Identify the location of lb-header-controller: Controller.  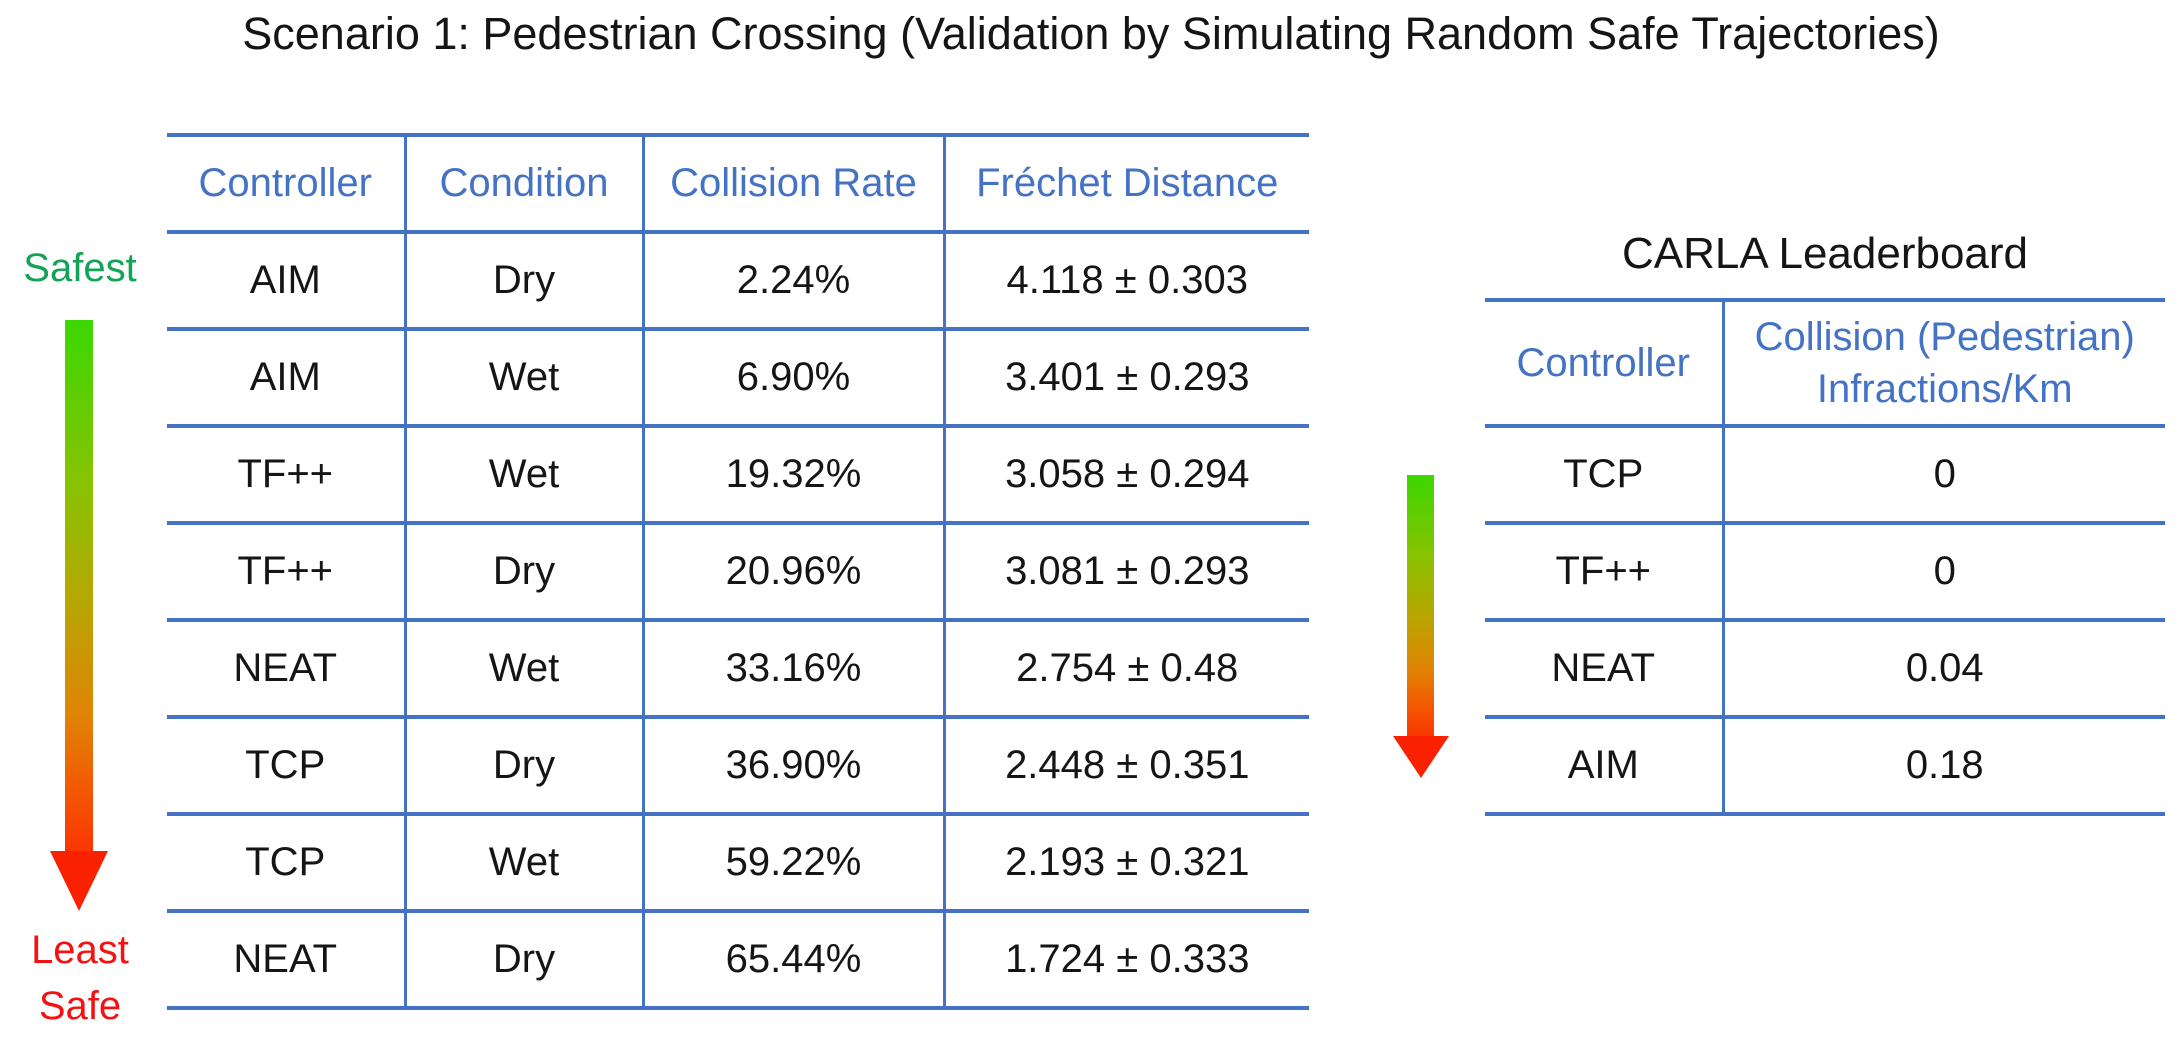
(1605, 362).